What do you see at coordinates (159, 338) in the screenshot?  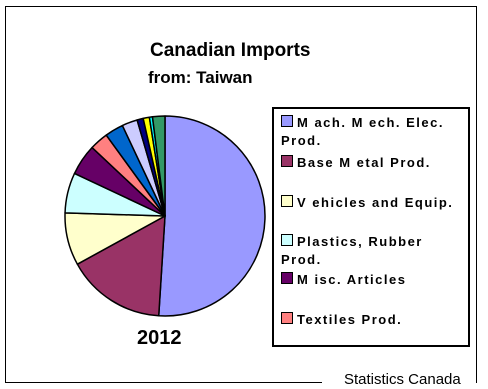 I see `year-label: 2012` at bounding box center [159, 338].